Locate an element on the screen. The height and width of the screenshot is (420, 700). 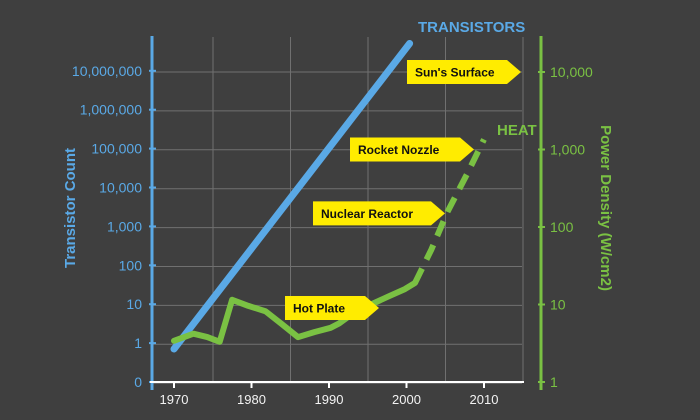
x-tick-label: 2010 is located at coordinates (484, 399).